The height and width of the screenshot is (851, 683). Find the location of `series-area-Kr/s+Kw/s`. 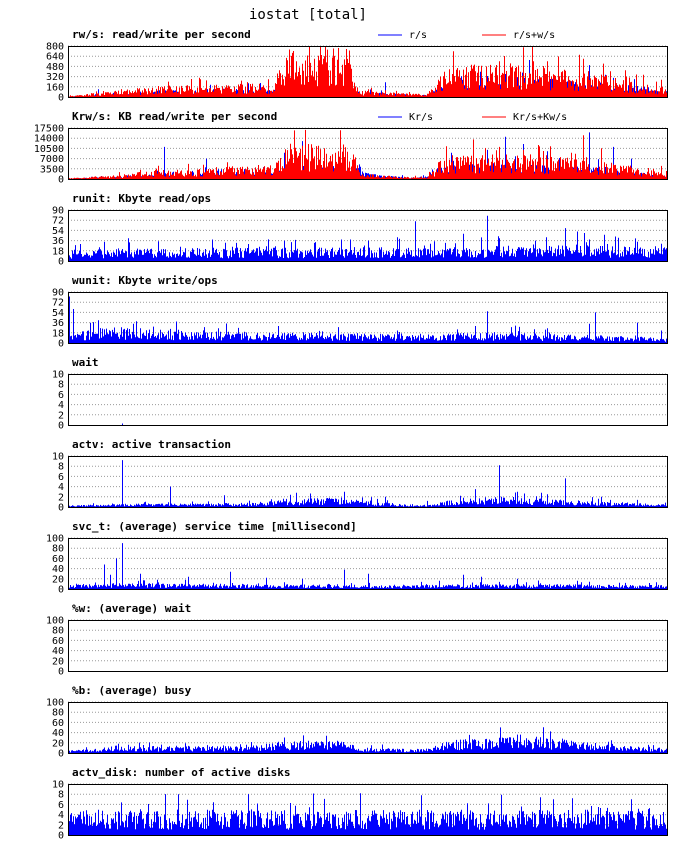

series-area-Kr/s+Kw/s is located at coordinates (368, 154).